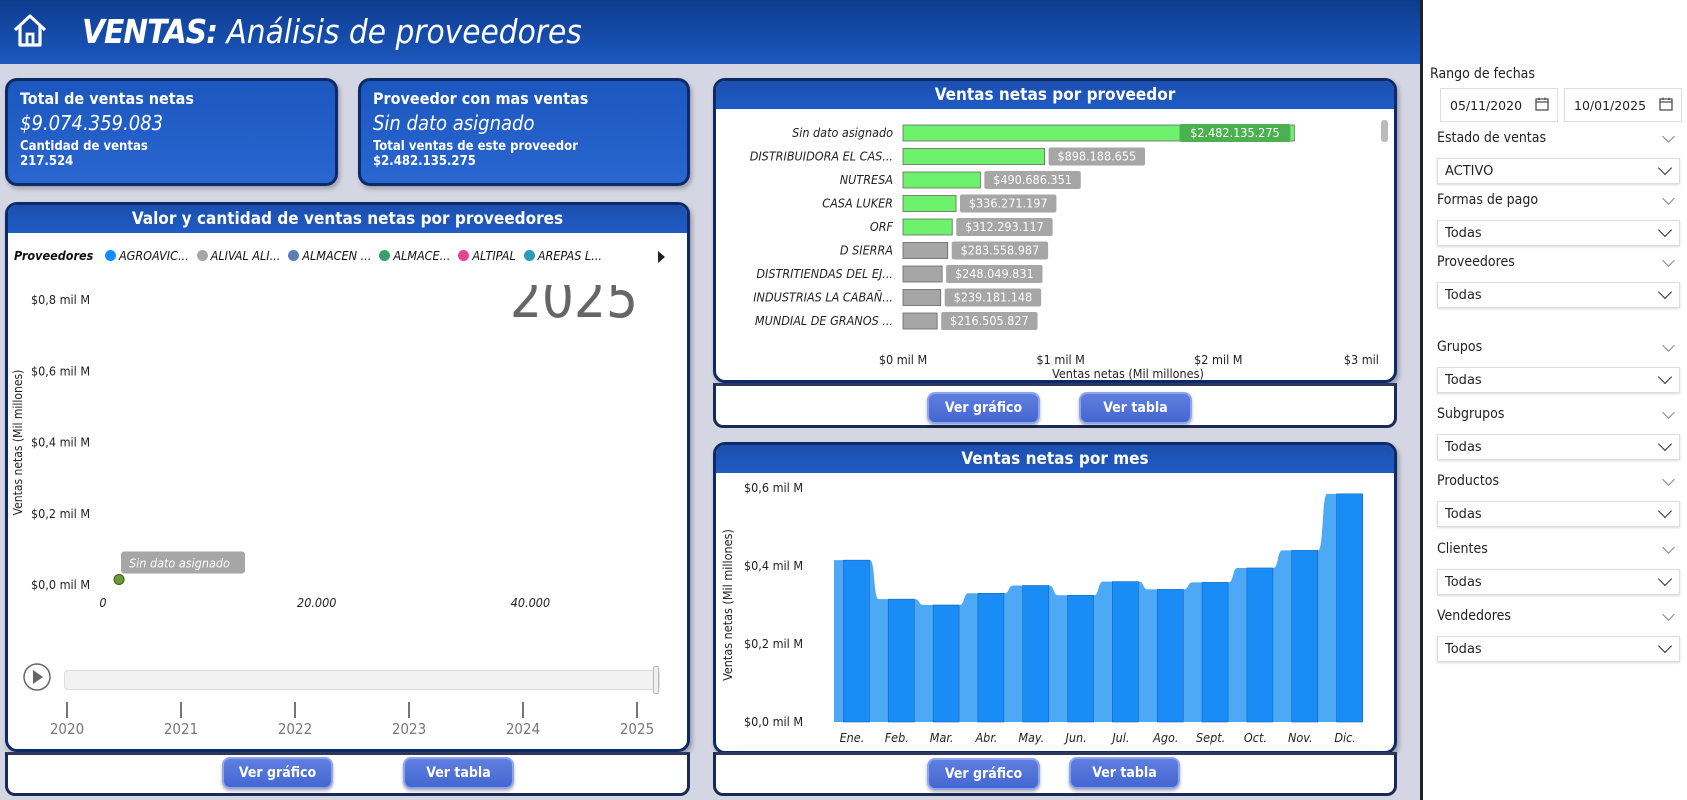 The height and width of the screenshot is (800, 1687). Describe the element at coordinates (1055, 405) in the screenshot. I see `supplier-button-bar` at that location.